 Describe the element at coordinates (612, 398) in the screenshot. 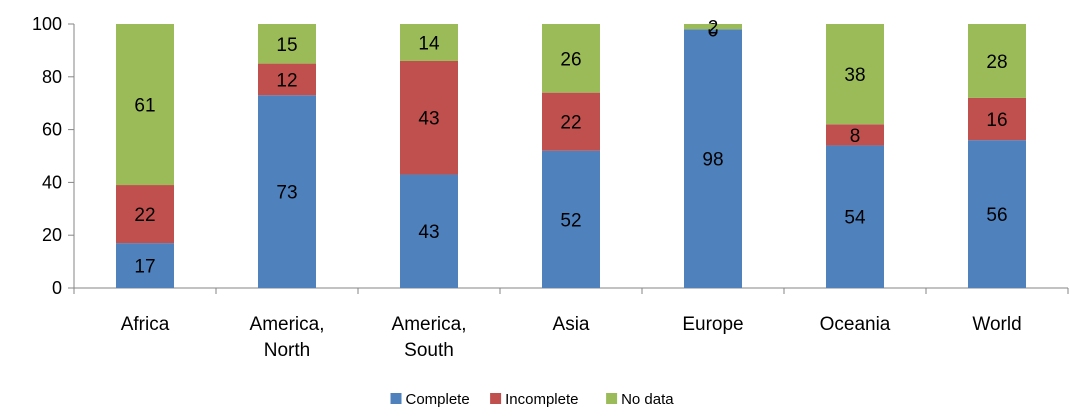

I see `legend-swatch-no-data` at that location.